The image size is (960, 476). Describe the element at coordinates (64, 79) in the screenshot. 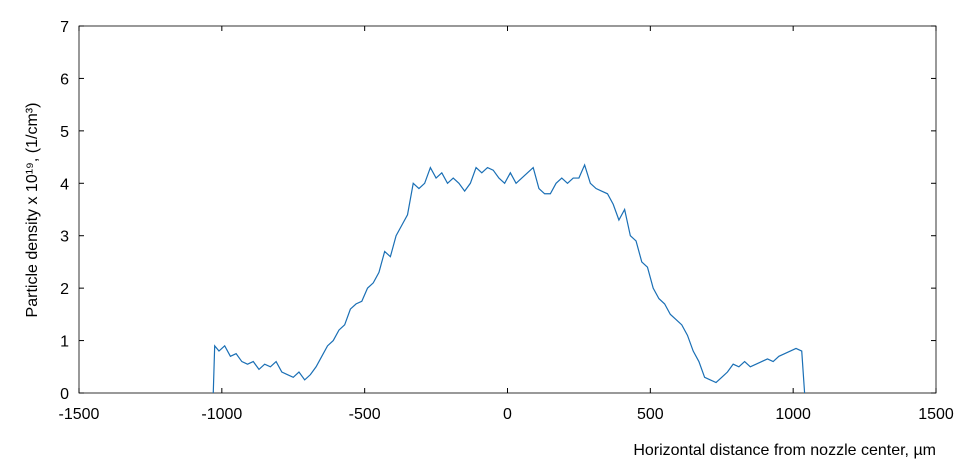

I see `y-tick-label: 6` at that location.